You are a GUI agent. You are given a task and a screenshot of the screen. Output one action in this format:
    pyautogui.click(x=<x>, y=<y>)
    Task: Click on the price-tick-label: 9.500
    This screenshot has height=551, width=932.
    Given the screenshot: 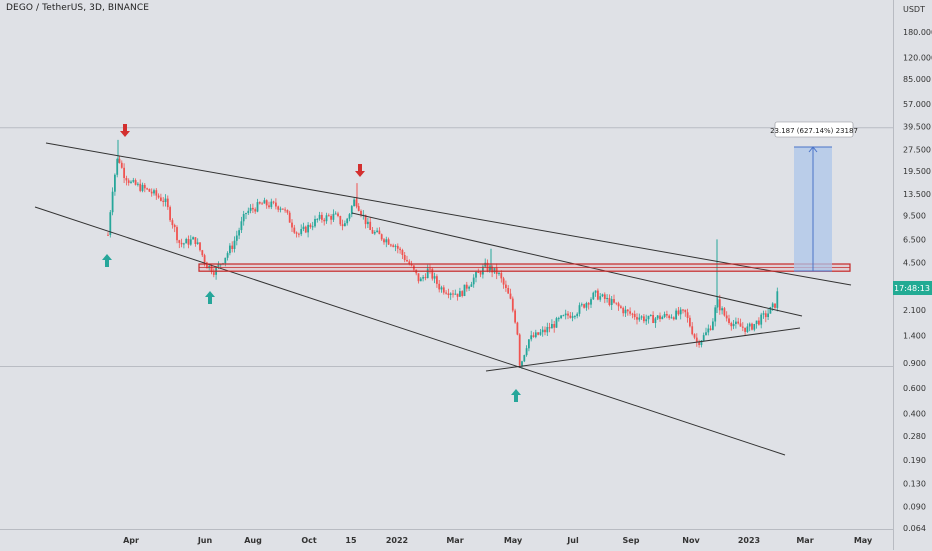 What is the action you would take?
    pyautogui.click(x=914, y=216)
    